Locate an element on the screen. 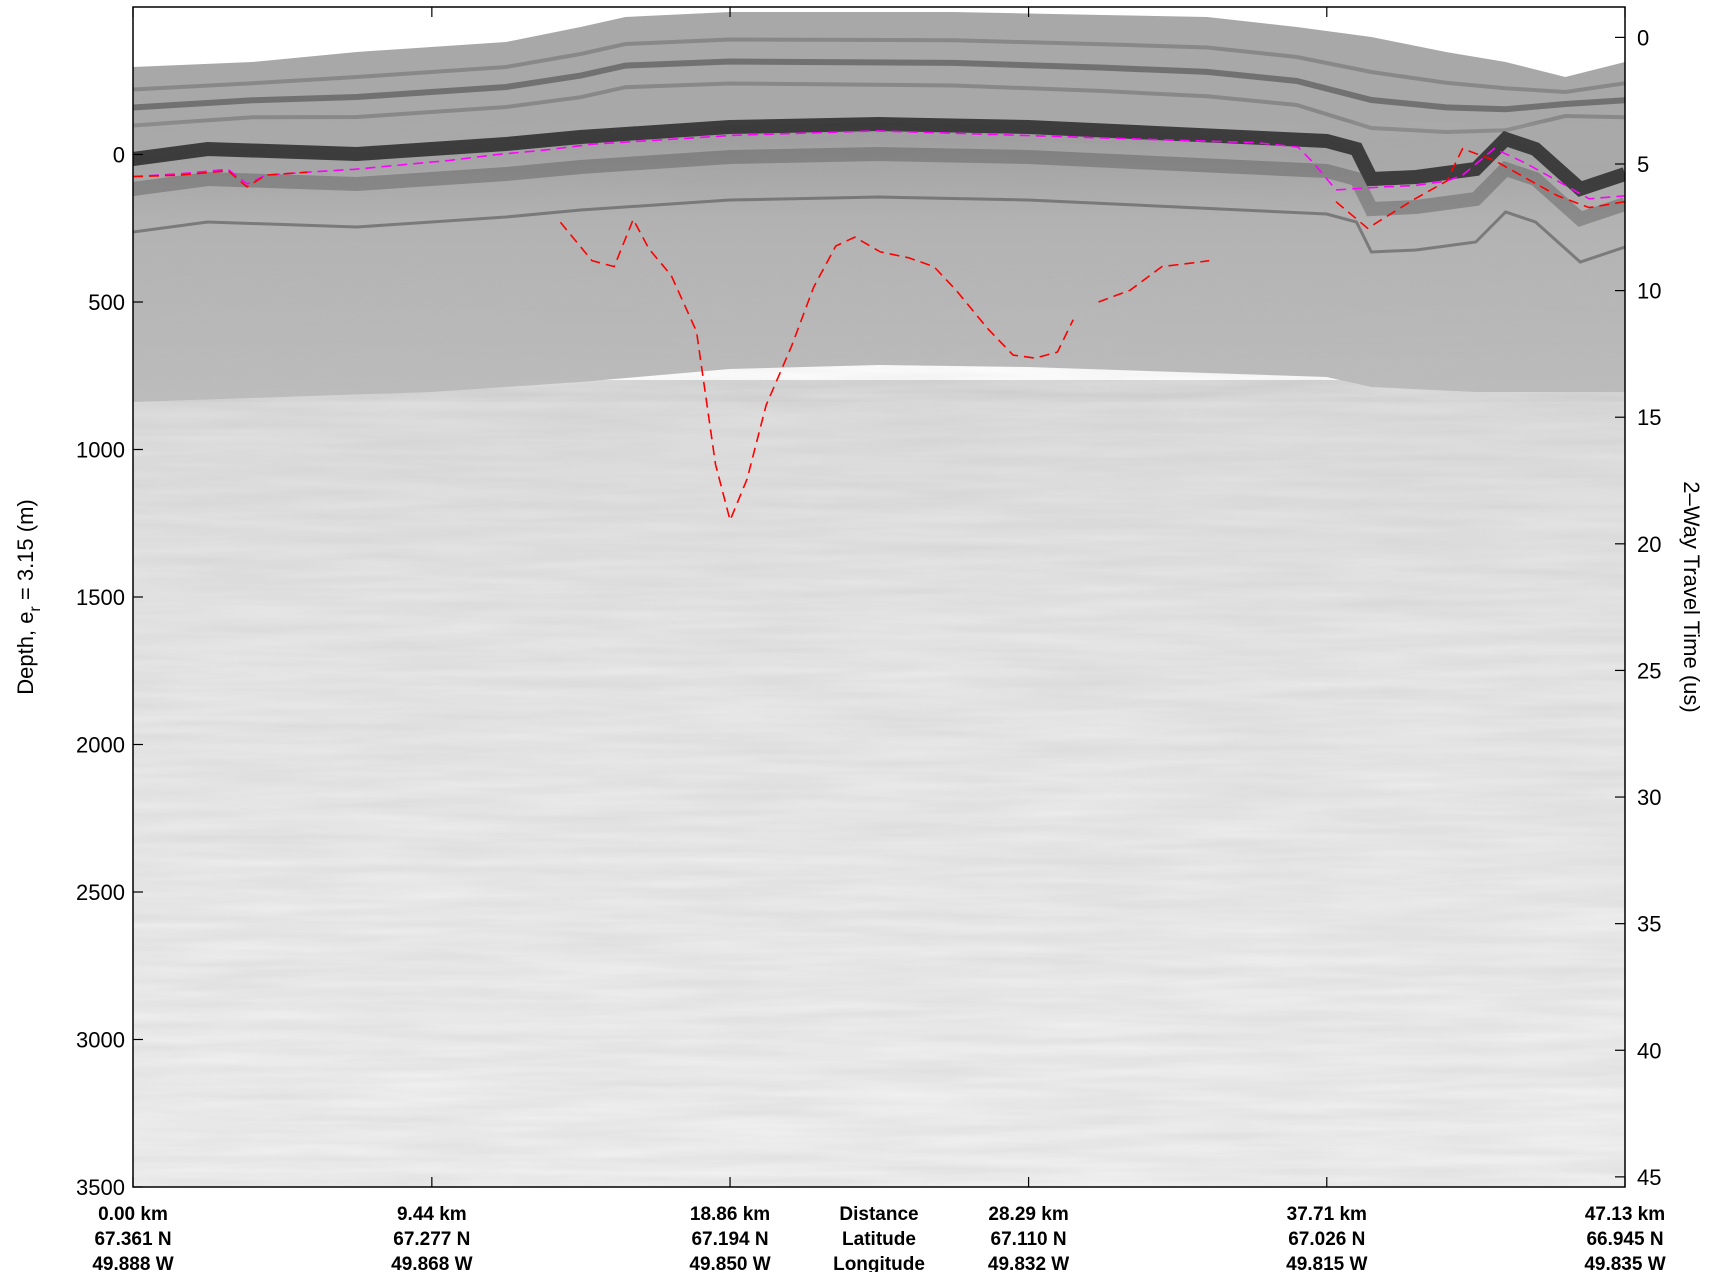 The width and height of the screenshot is (1711, 1272). latitude-tick-label: 67.110 N is located at coordinates (1029, 1239).